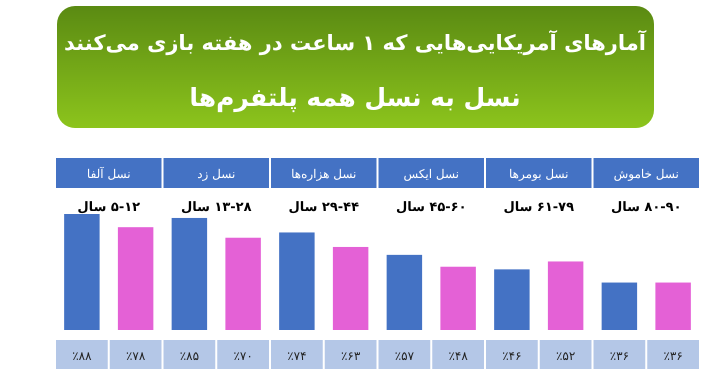  Describe the element at coordinates (355, 98) in the screenshot. I see `chart-subtitle: نسل به نسل همه پلتفرم‌ها` at that location.